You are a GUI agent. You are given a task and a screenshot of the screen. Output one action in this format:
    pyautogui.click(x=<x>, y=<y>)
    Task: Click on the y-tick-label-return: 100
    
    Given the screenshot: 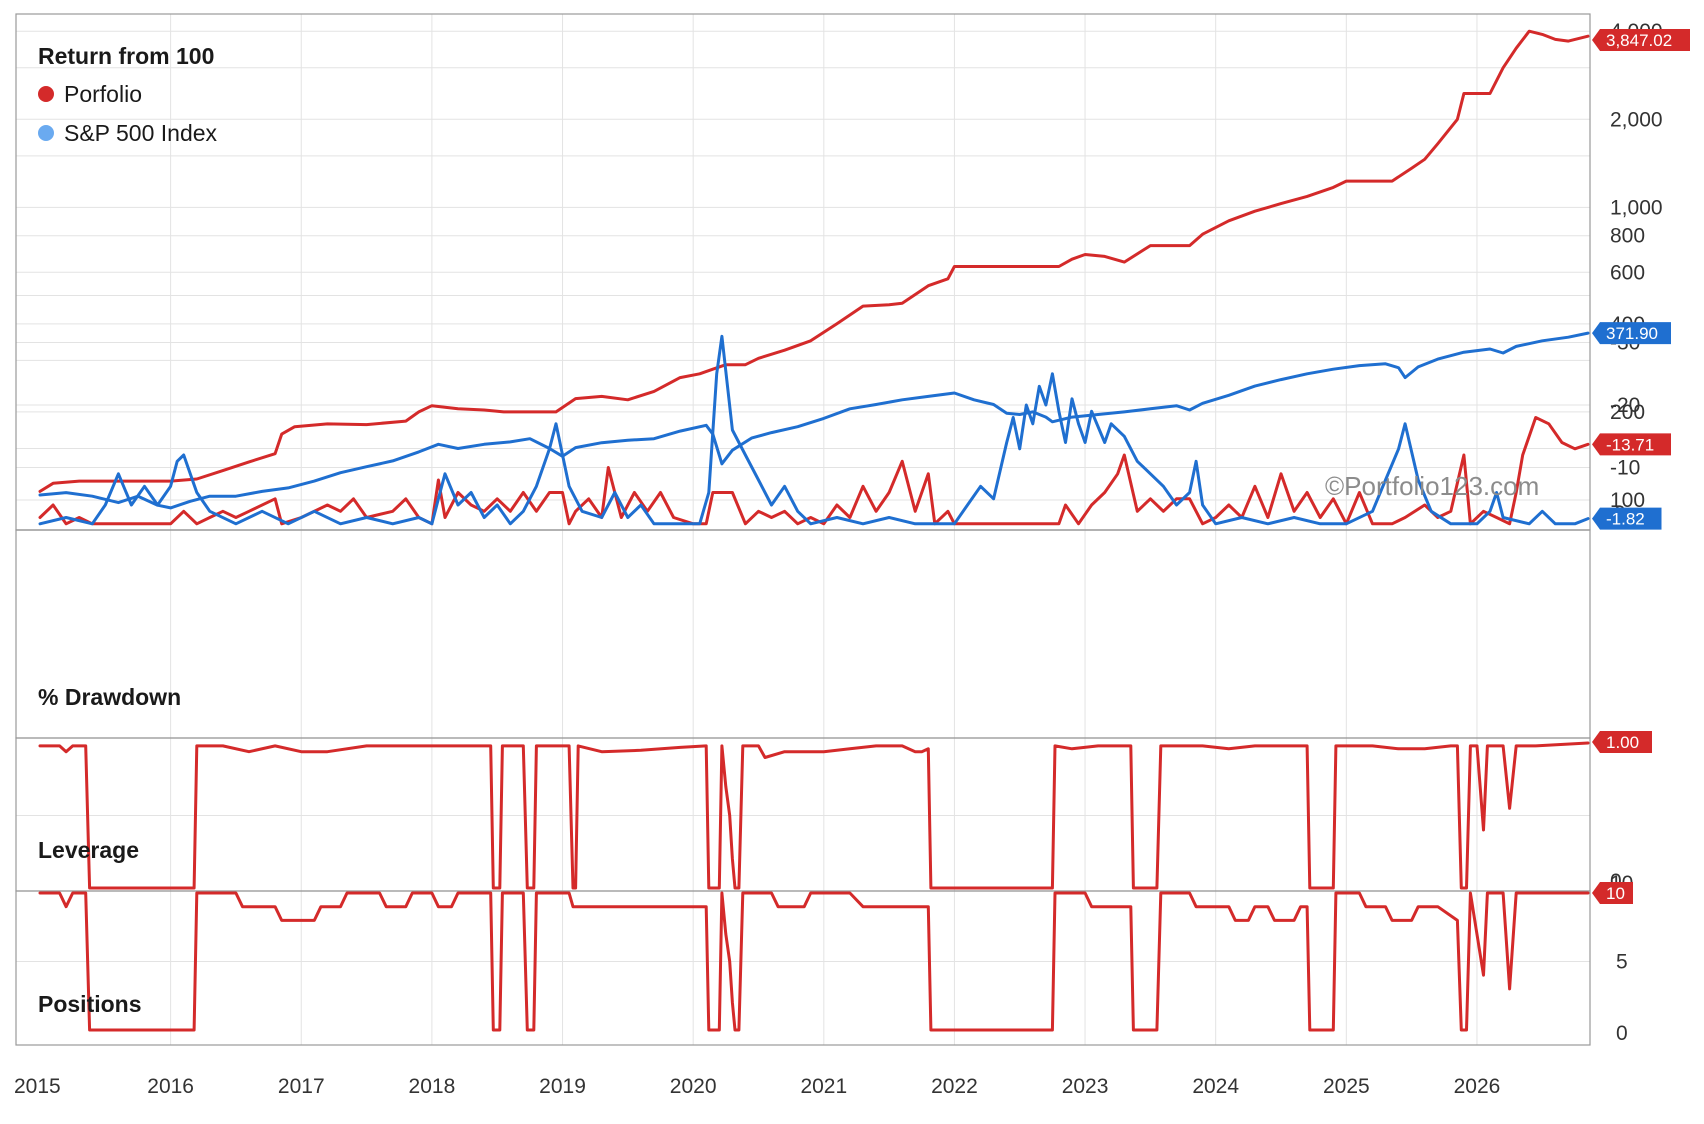 What is the action you would take?
    pyautogui.click(x=1627, y=500)
    